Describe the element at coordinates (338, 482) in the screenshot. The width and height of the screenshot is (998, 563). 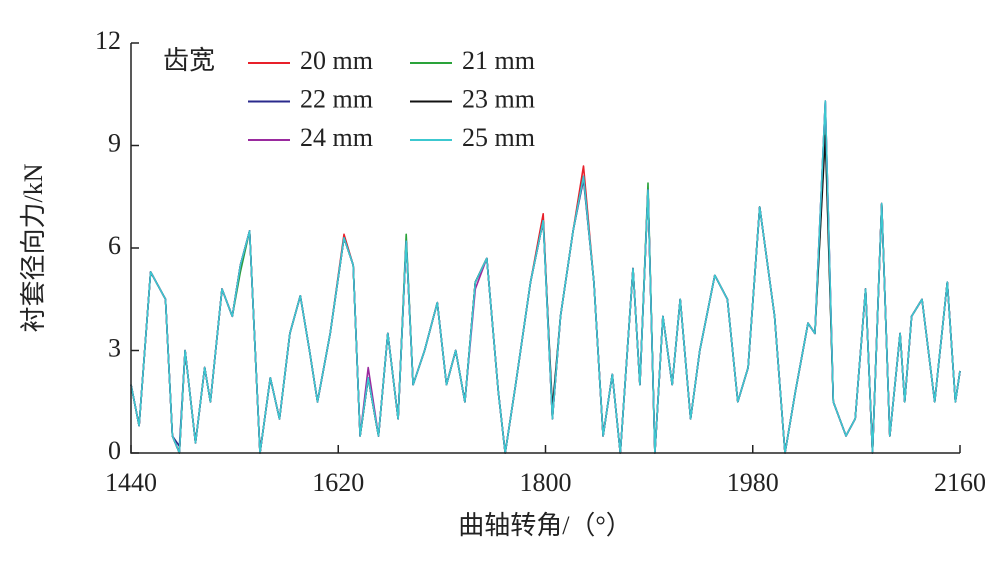
I see `x-tick-label: 1620` at that location.